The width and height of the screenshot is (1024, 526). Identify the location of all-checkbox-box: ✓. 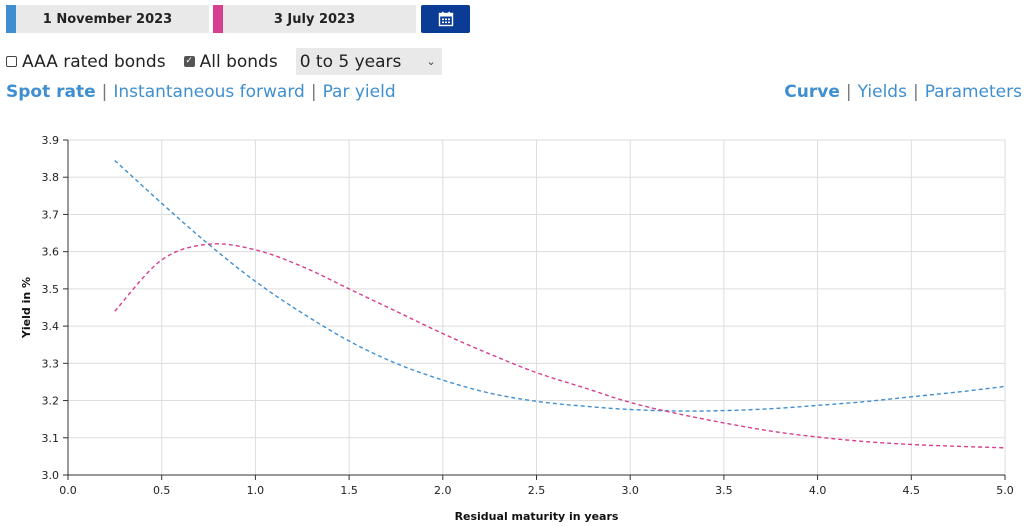
(189, 61).